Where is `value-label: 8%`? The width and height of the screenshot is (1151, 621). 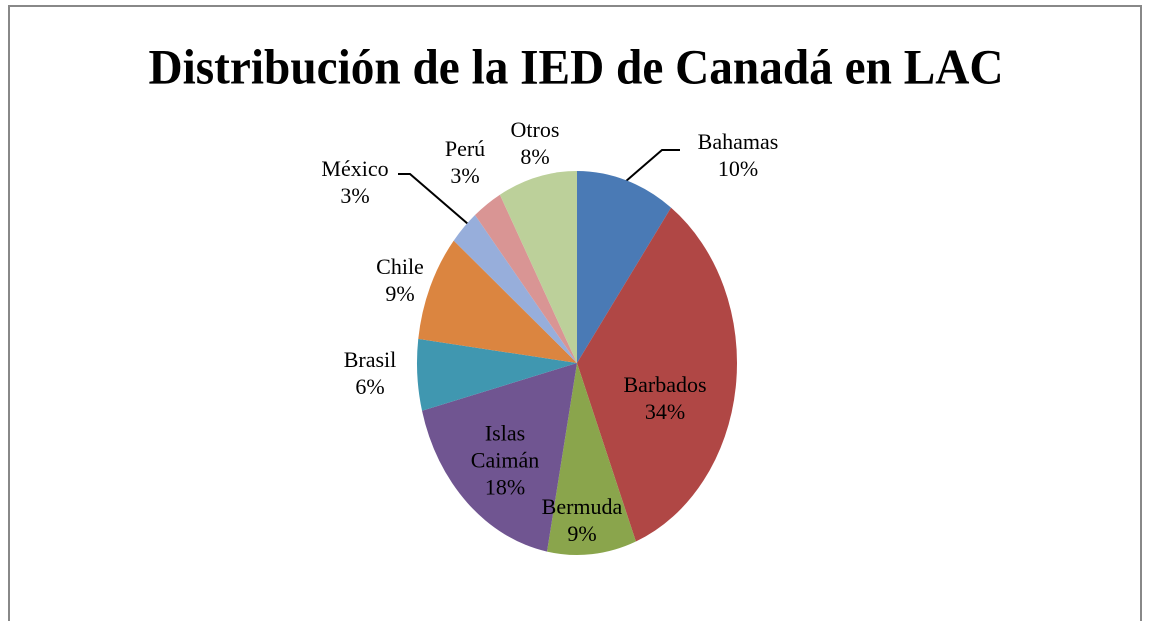
value-label: 8% is located at coordinates (535, 156).